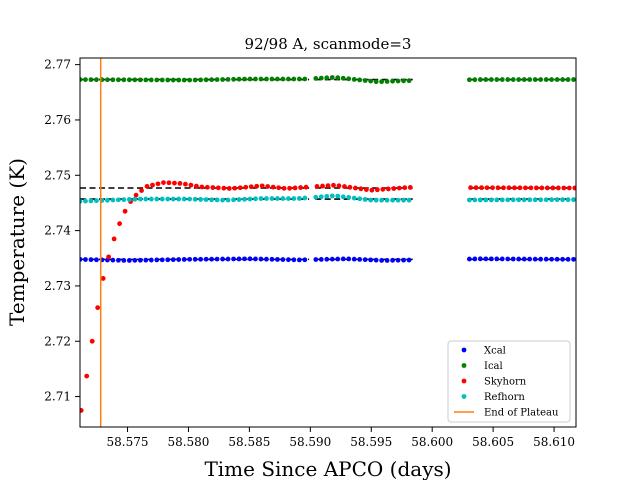  Describe the element at coordinates (57, 231) in the screenshot. I see `y-tick-label: 2.74` at that location.